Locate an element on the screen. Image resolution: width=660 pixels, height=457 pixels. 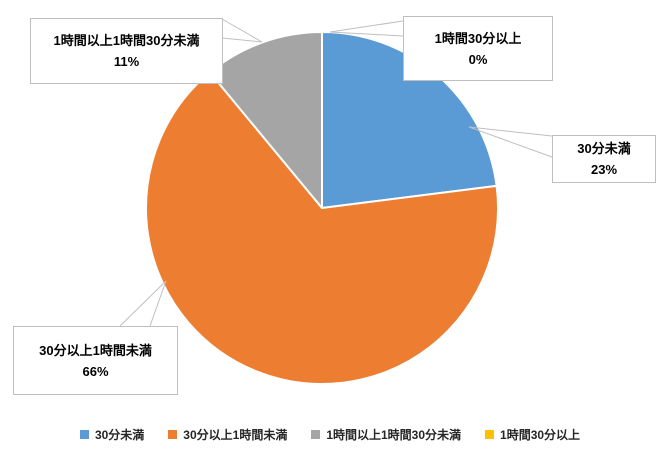
legend-label: 1時間30分以上 is located at coordinates (540, 434).